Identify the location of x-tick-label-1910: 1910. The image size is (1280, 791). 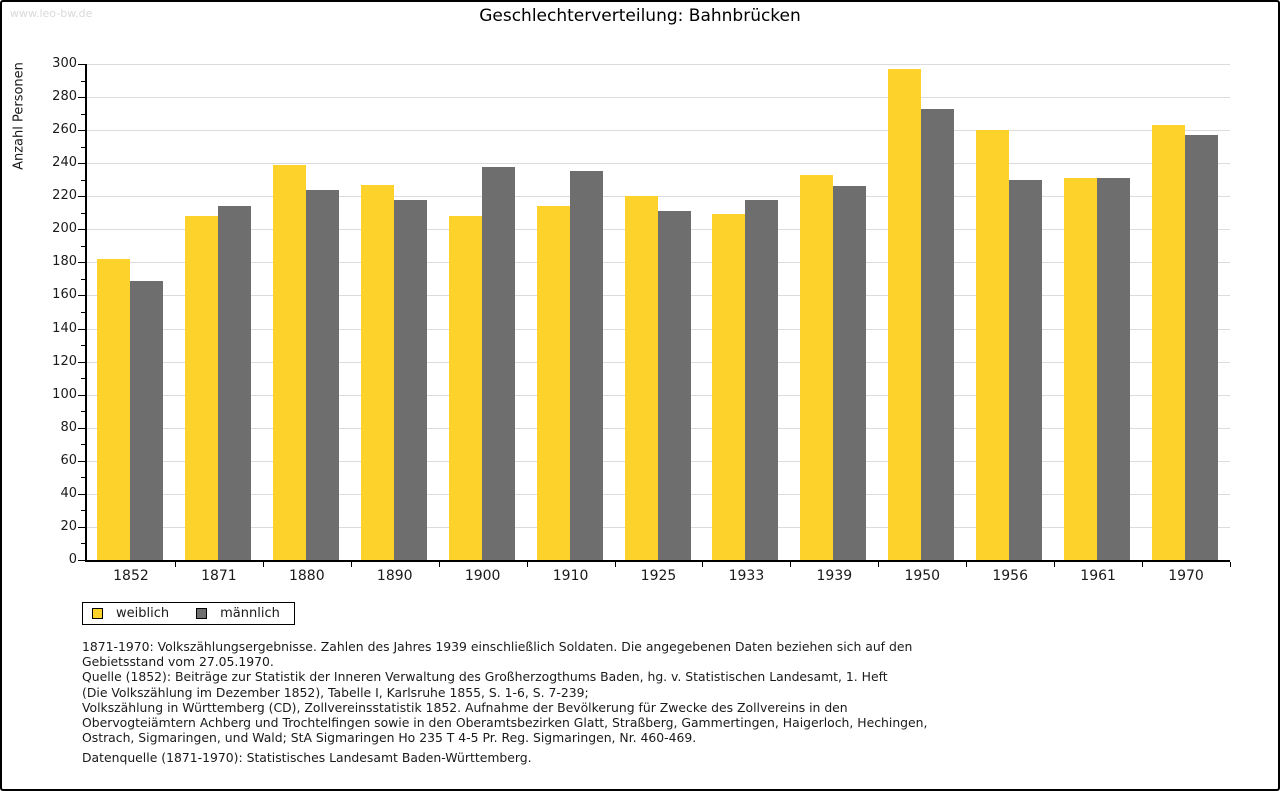
(570, 576).